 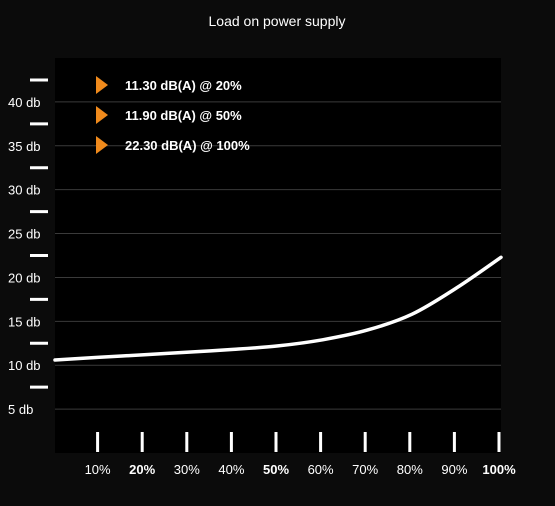 What do you see at coordinates (499, 469) in the screenshot?
I see `x-tick-label: 100%` at bounding box center [499, 469].